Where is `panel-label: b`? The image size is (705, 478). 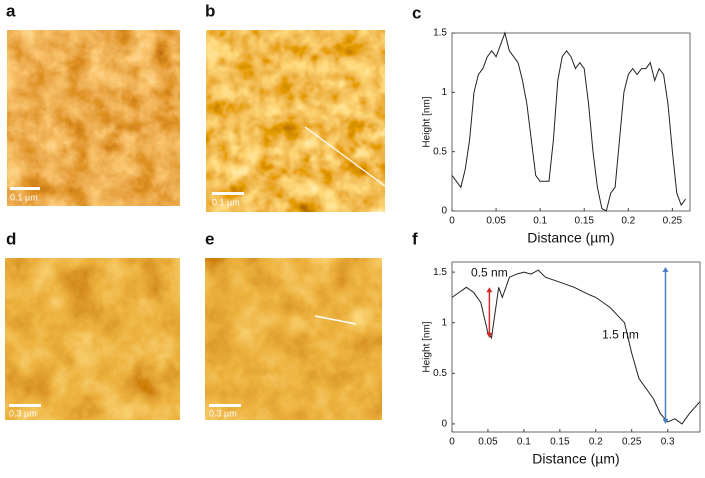 panel-label: b is located at coordinates (210, 10).